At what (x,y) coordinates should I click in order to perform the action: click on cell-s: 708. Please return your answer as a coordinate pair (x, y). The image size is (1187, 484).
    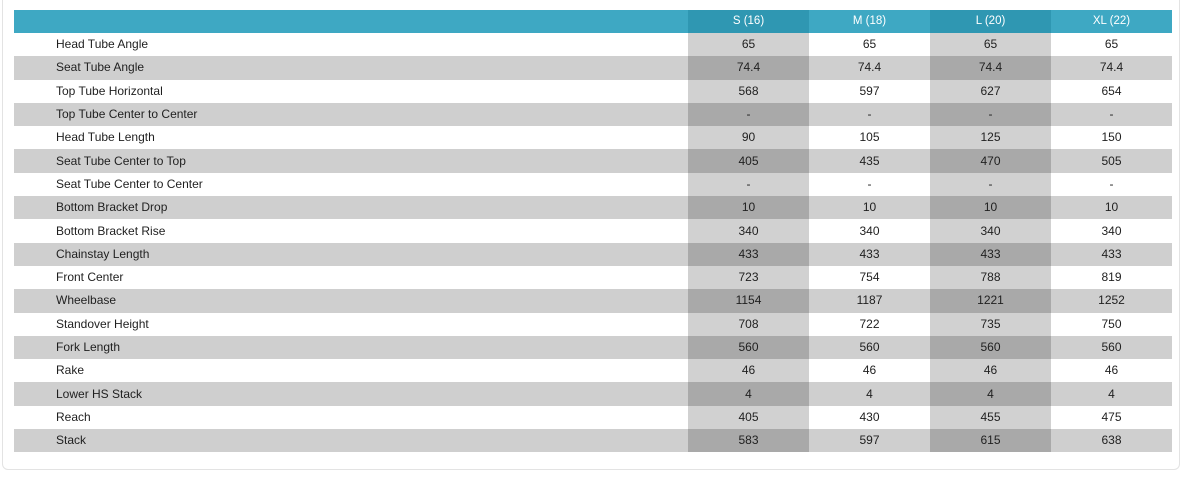
    Looking at the image, I should click on (748, 324).